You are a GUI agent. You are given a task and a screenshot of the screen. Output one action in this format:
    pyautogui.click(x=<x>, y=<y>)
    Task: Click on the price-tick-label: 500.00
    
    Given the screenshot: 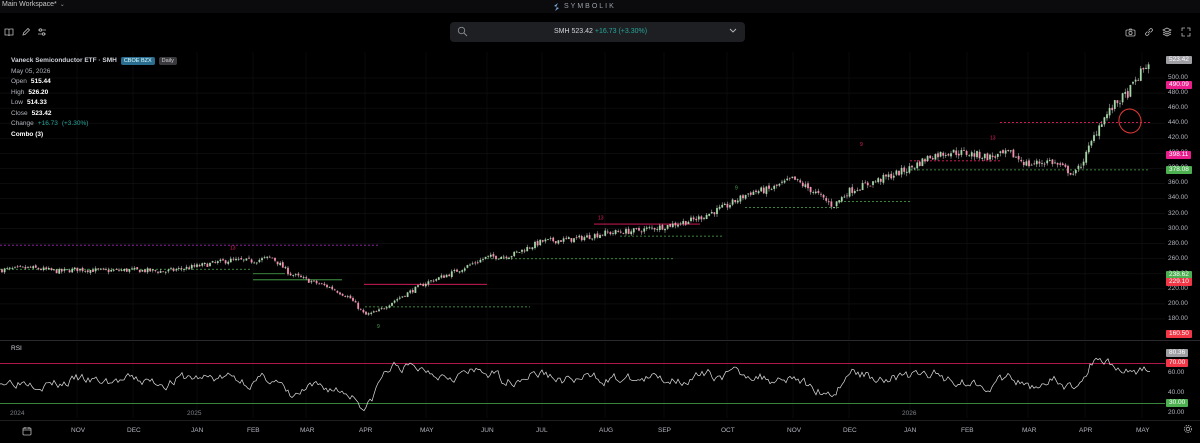 What is the action you would take?
    pyautogui.click(x=1178, y=77)
    